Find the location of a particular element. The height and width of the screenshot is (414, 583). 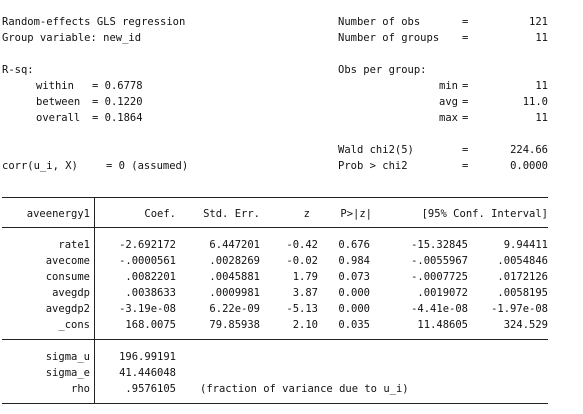

ngroups-value: 11 is located at coordinates (541, 38).